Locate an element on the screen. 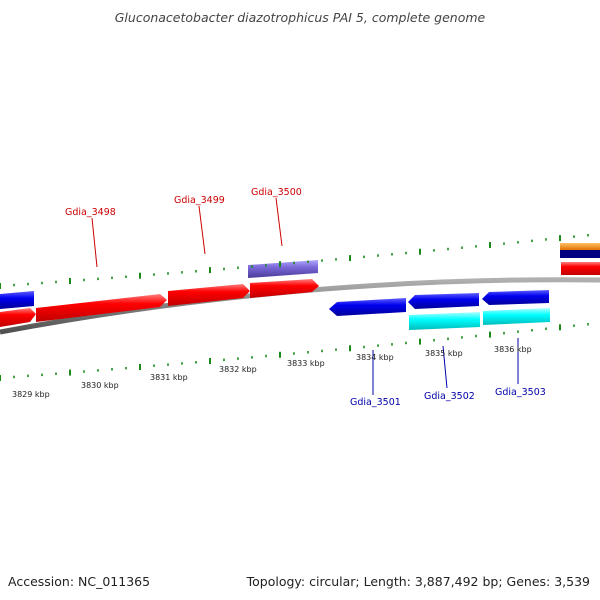 The width and height of the screenshot is (600, 600). gene-label-gdia-3499: Gdia_3499 is located at coordinates (199, 200).